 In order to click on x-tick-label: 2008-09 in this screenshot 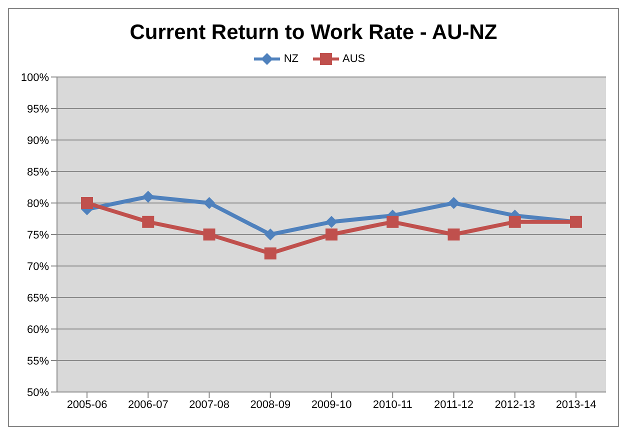, I will do `click(270, 404)`.